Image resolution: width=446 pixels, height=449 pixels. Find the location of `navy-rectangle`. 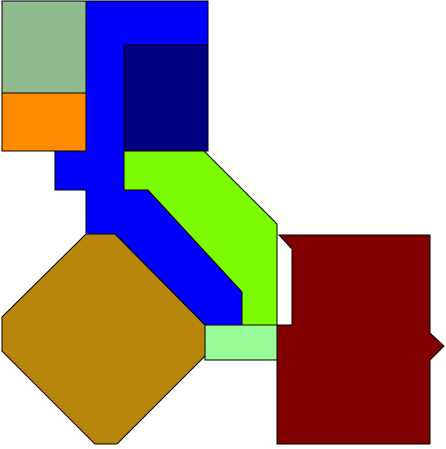

navy-rectangle is located at coordinates (166, 98).